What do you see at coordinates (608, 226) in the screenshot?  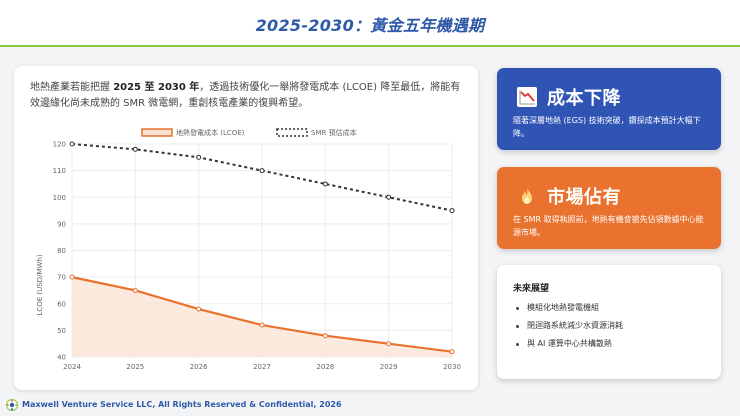 I see `market-share-desc: 在 SMR 取得執照前，地熱有機會搶先佔領數據中心能源市場。` at bounding box center [608, 226].